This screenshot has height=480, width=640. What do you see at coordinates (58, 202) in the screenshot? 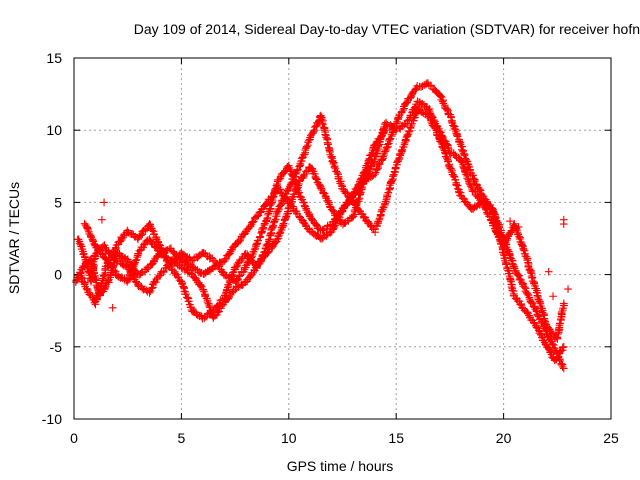
I see `y-tick-label: 5` at bounding box center [58, 202].